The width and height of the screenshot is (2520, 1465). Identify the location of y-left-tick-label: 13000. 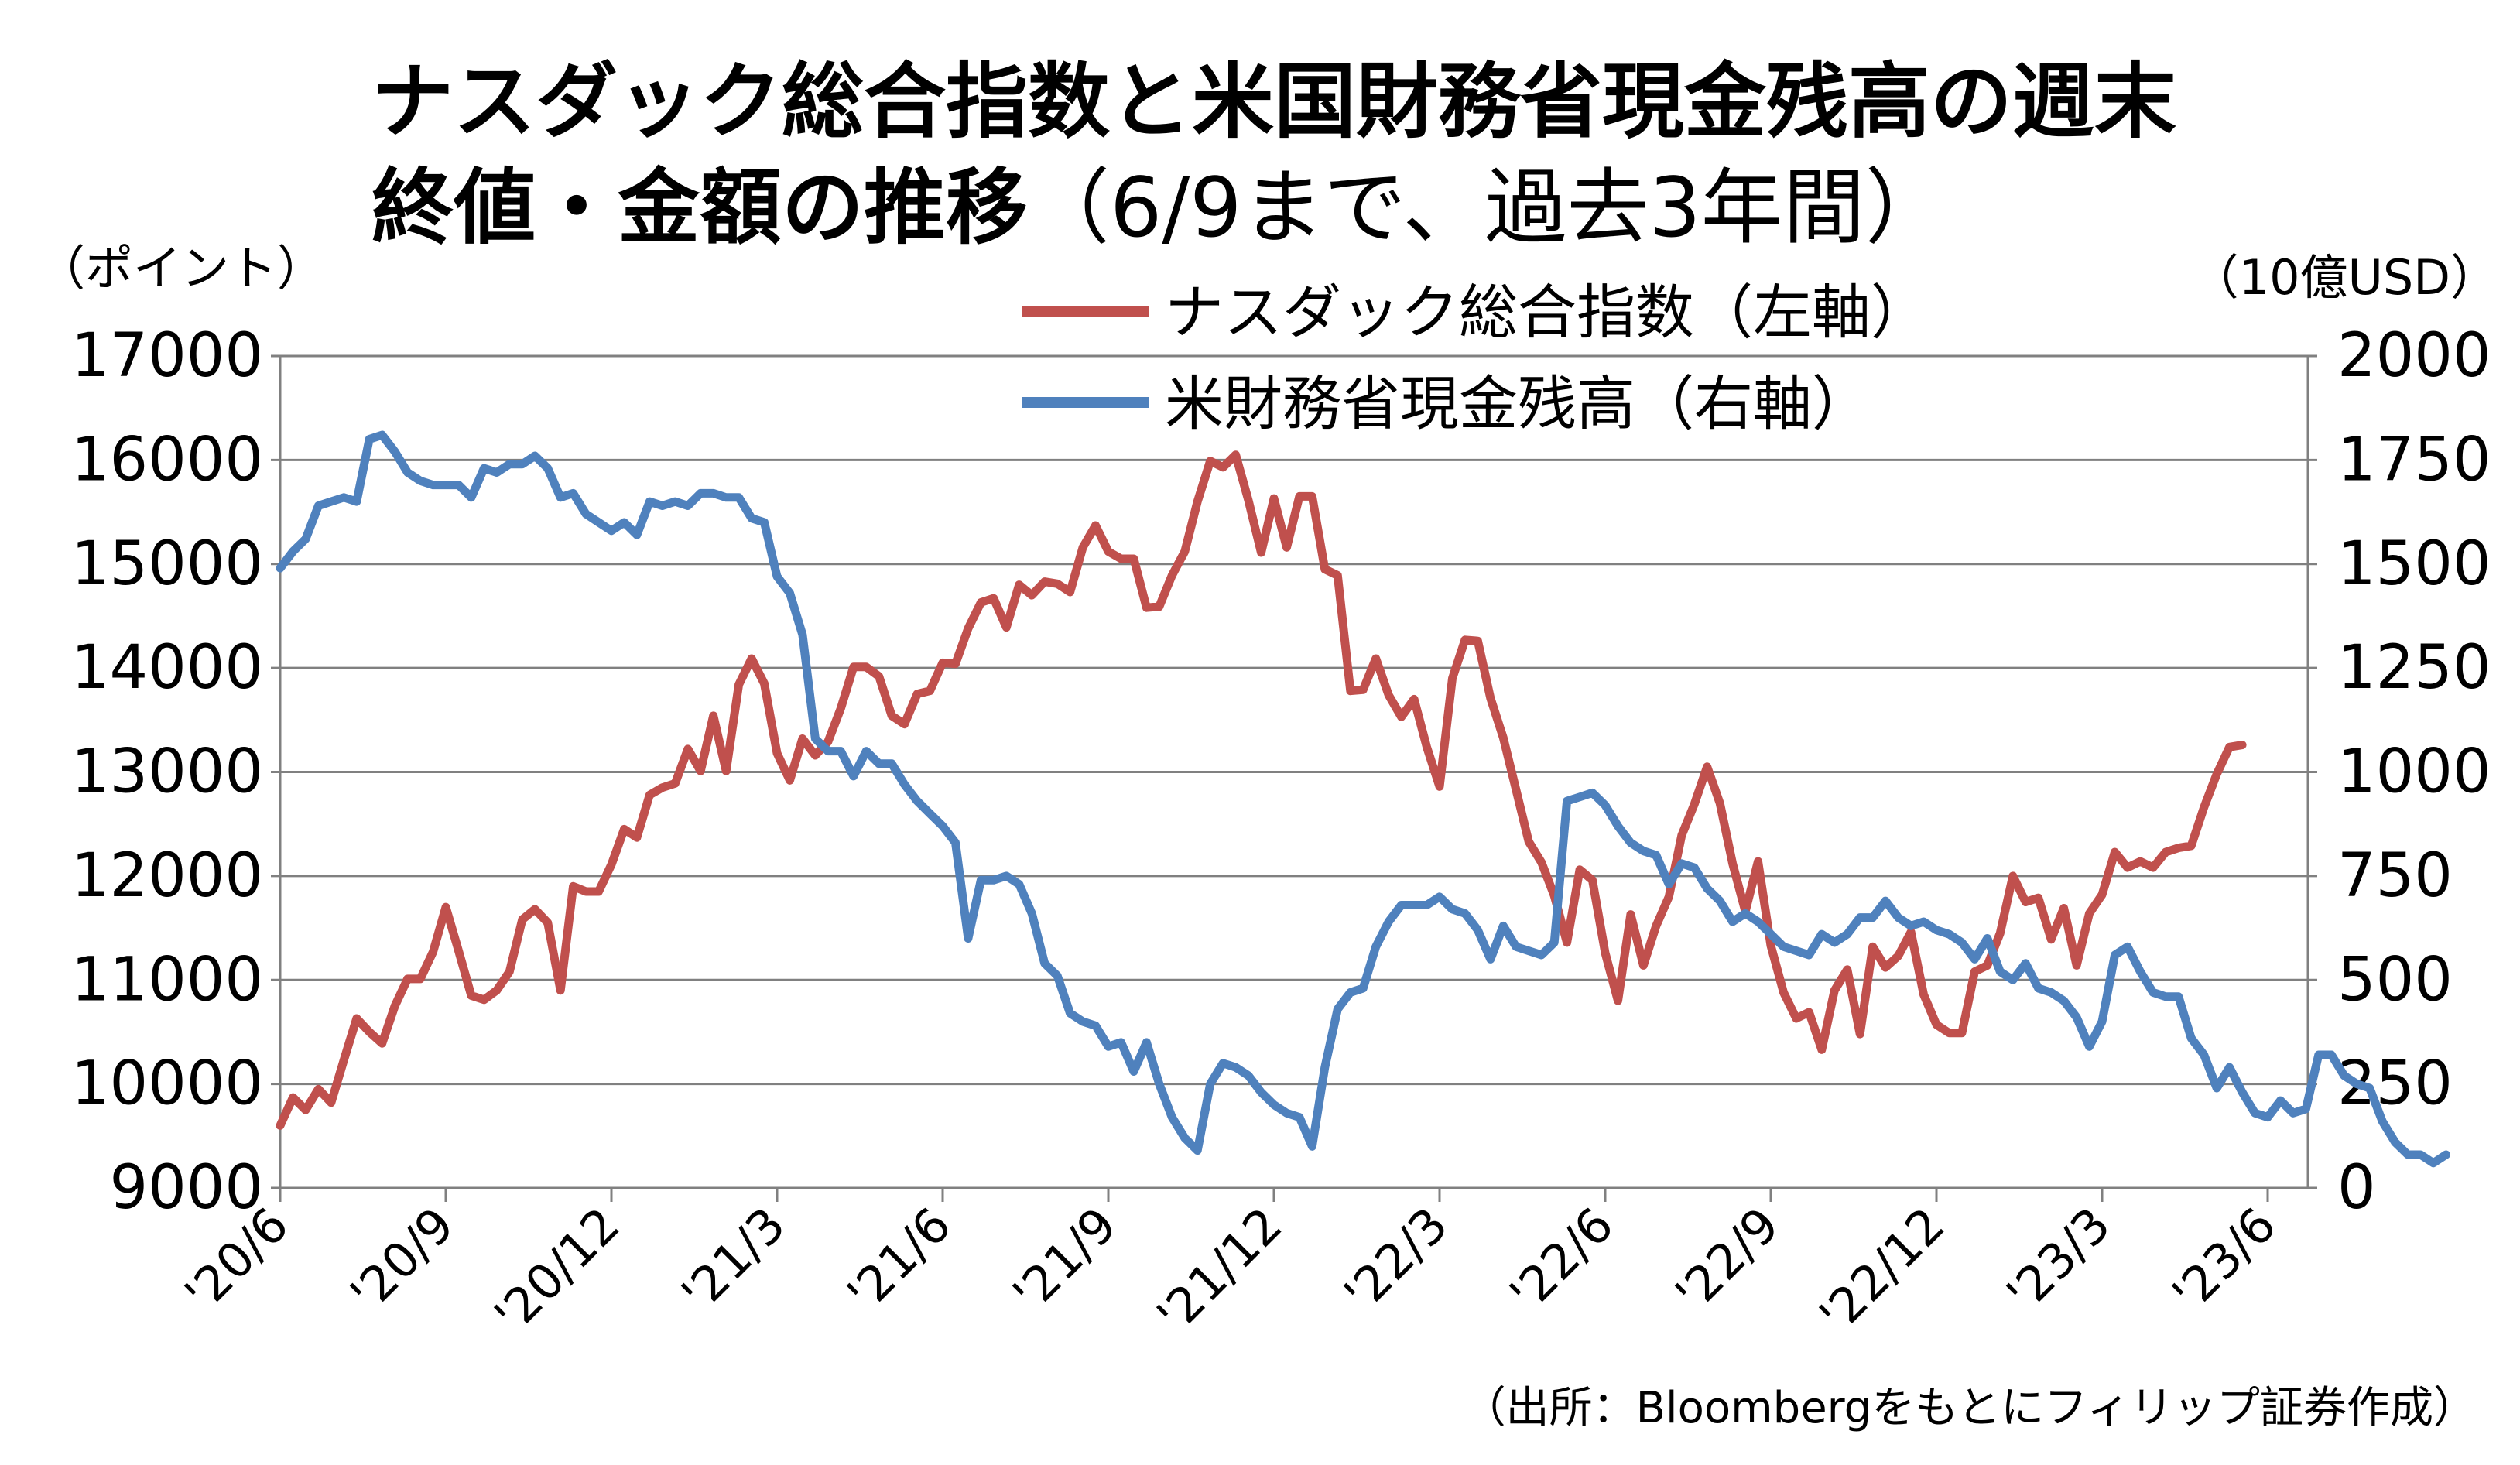
(167, 772).